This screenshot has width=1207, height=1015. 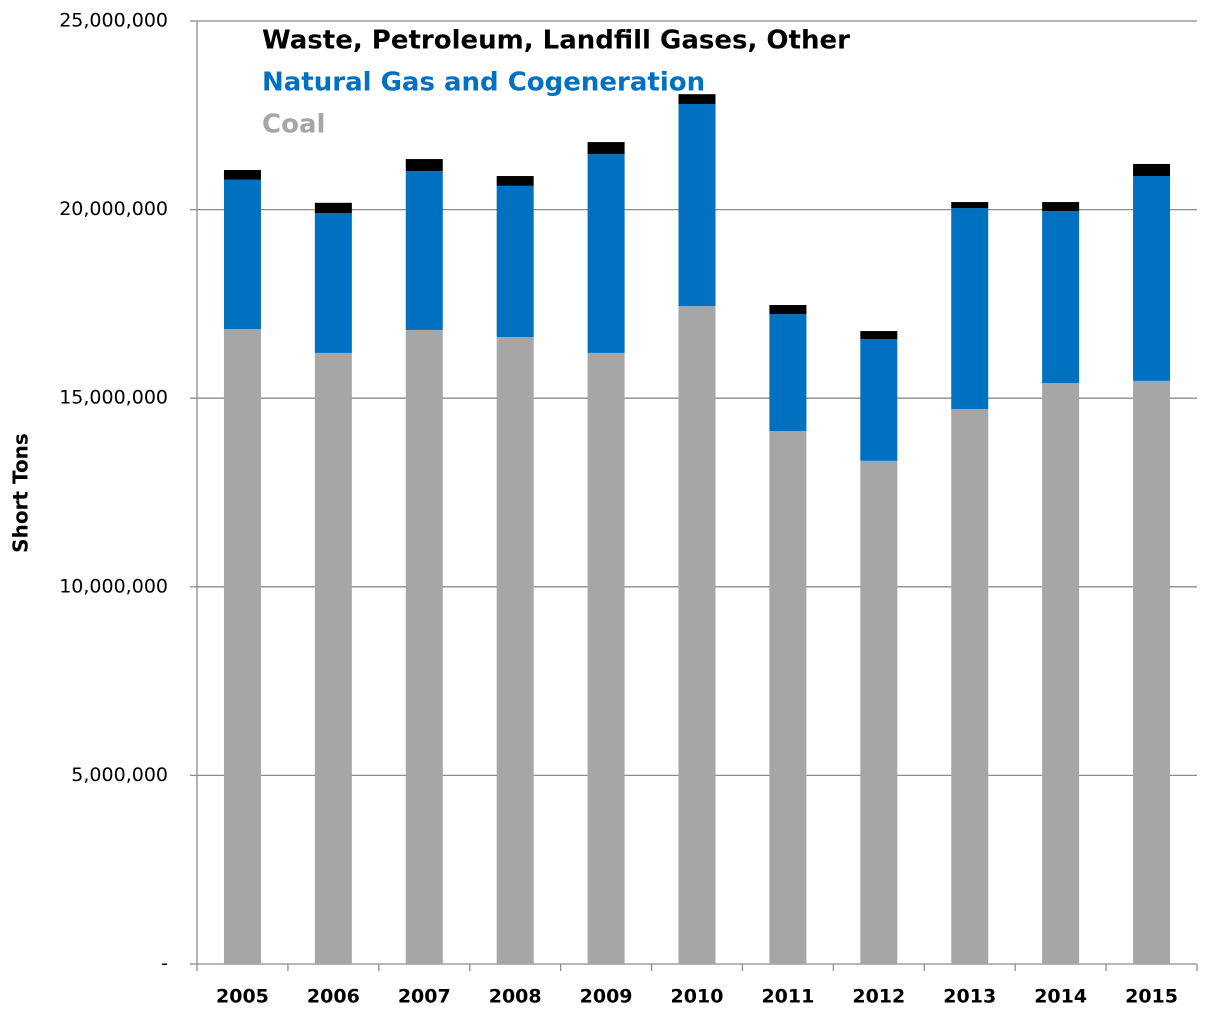 What do you see at coordinates (293, 125) in the screenshot?
I see `legend-entry: Coal` at bounding box center [293, 125].